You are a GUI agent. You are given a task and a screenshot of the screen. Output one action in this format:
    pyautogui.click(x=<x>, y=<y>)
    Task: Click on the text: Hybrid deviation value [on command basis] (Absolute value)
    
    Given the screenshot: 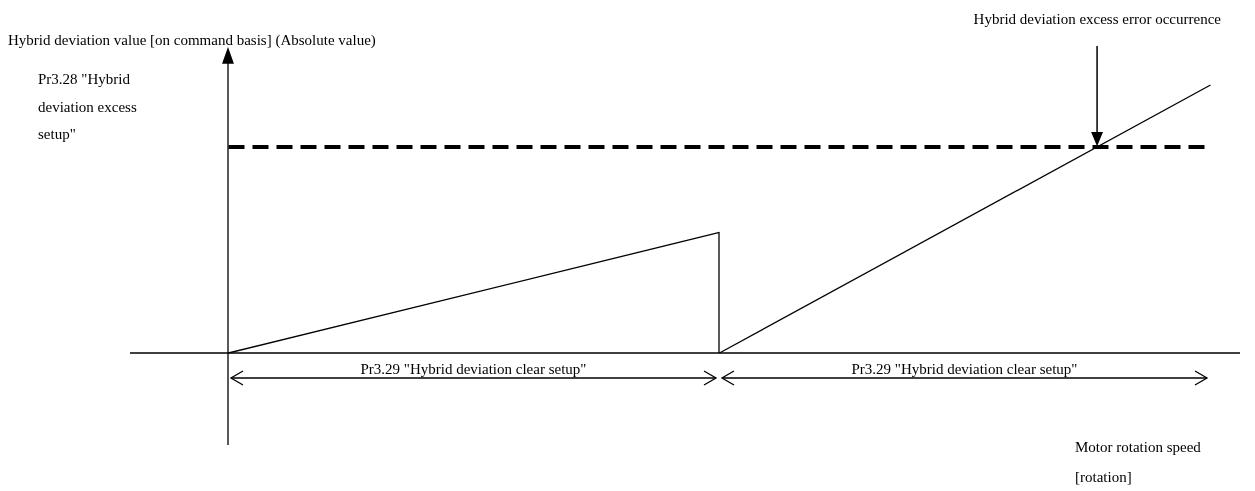 What is the action you would take?
    pyautogui.click(x=192, y=40)
    